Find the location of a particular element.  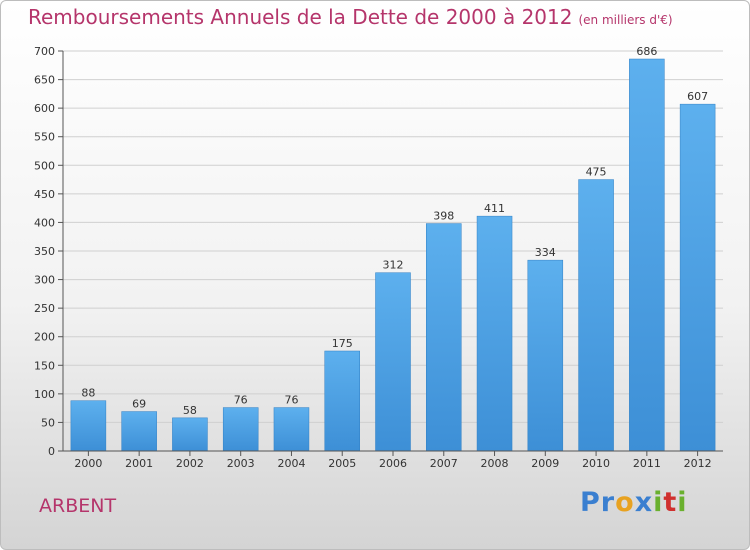

x-tick-label: 2004 is located at coordinates (291, 463).